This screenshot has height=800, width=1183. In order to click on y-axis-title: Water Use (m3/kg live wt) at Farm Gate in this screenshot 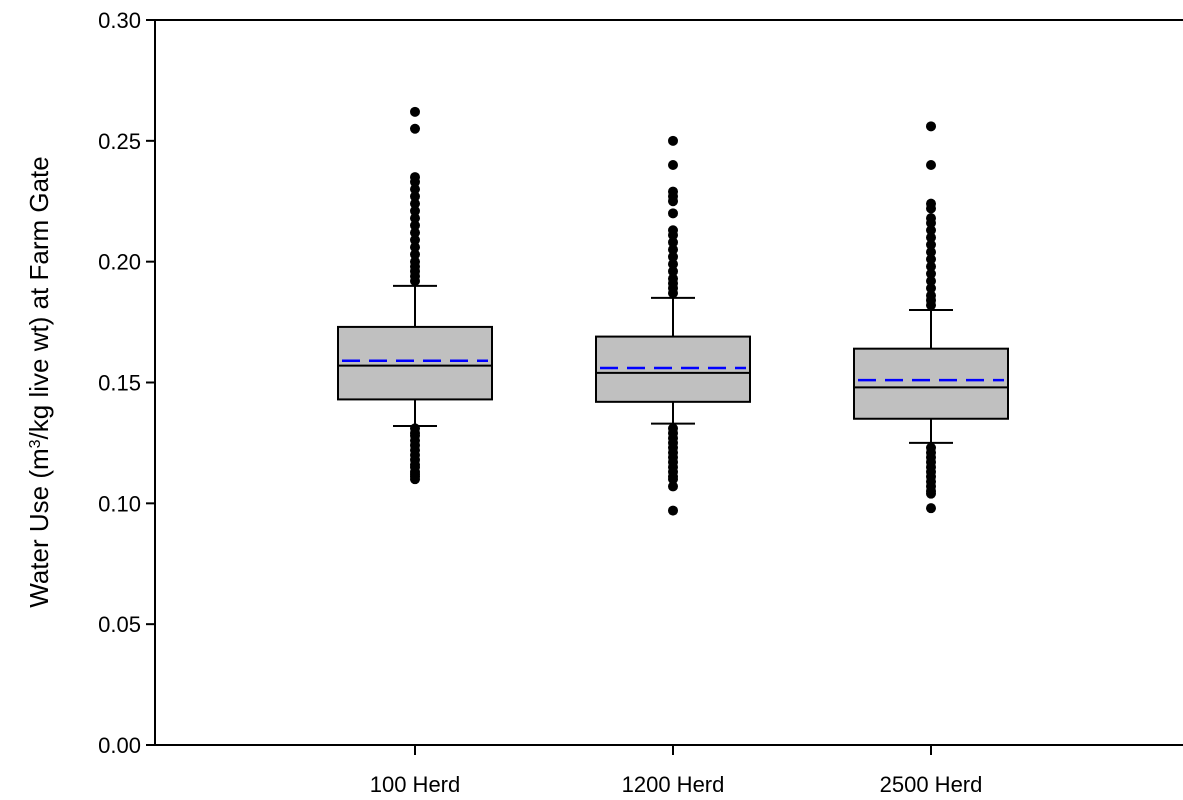, I will do `click(39, 381)`.